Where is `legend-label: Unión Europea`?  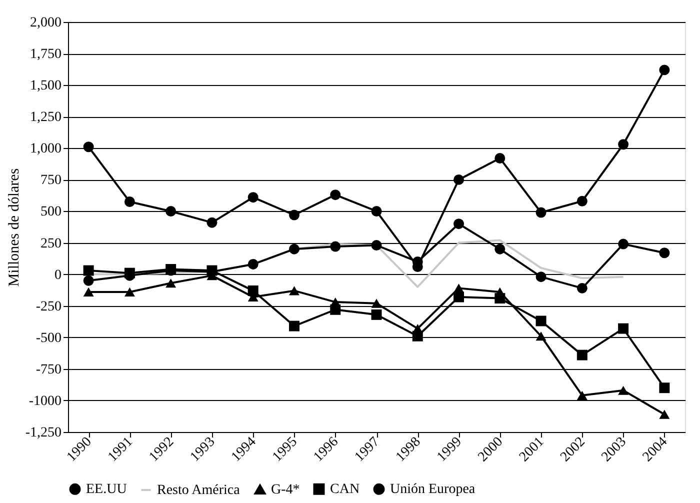 legend-label: Unión Europea is located at coordinates (433, 490).